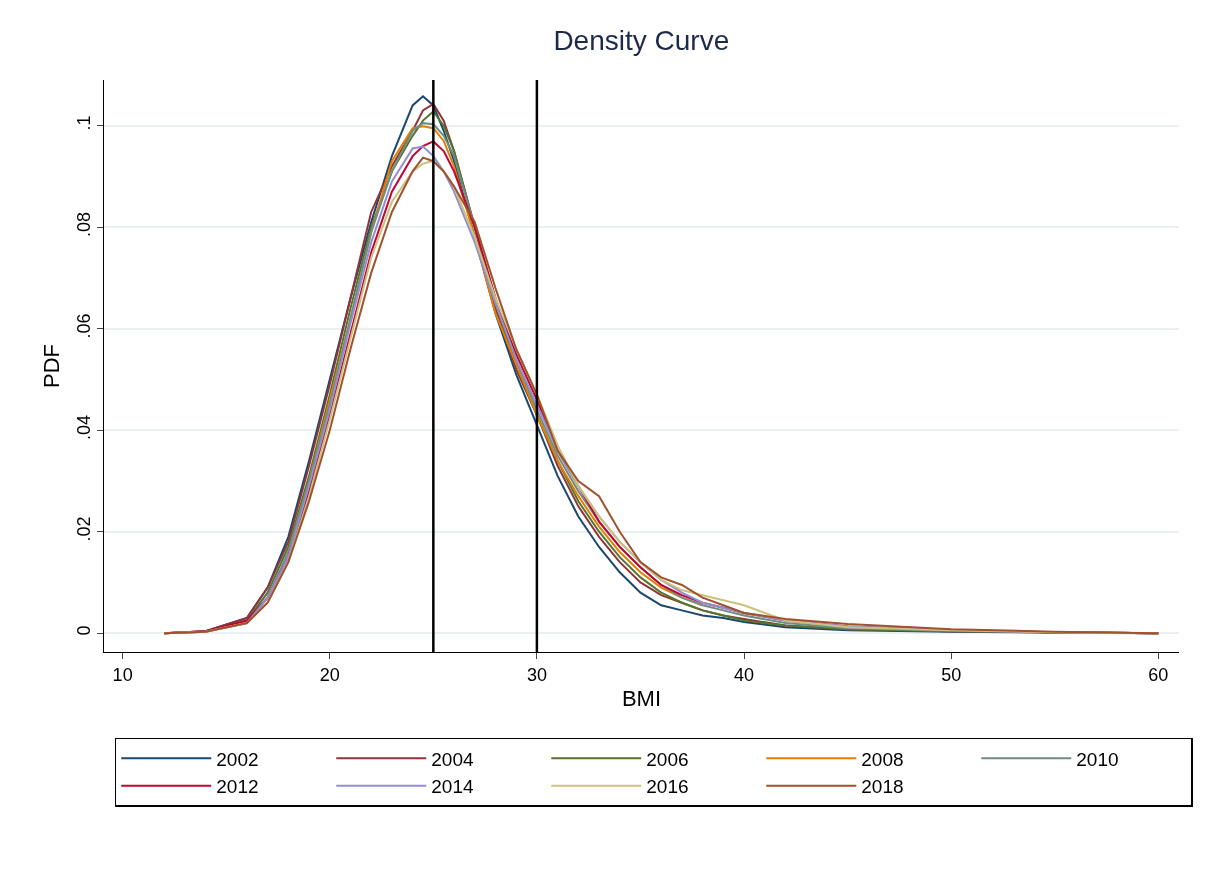 The image size is (1210, 877). I want to click on x-tick-label: 10, so click(122, 674).